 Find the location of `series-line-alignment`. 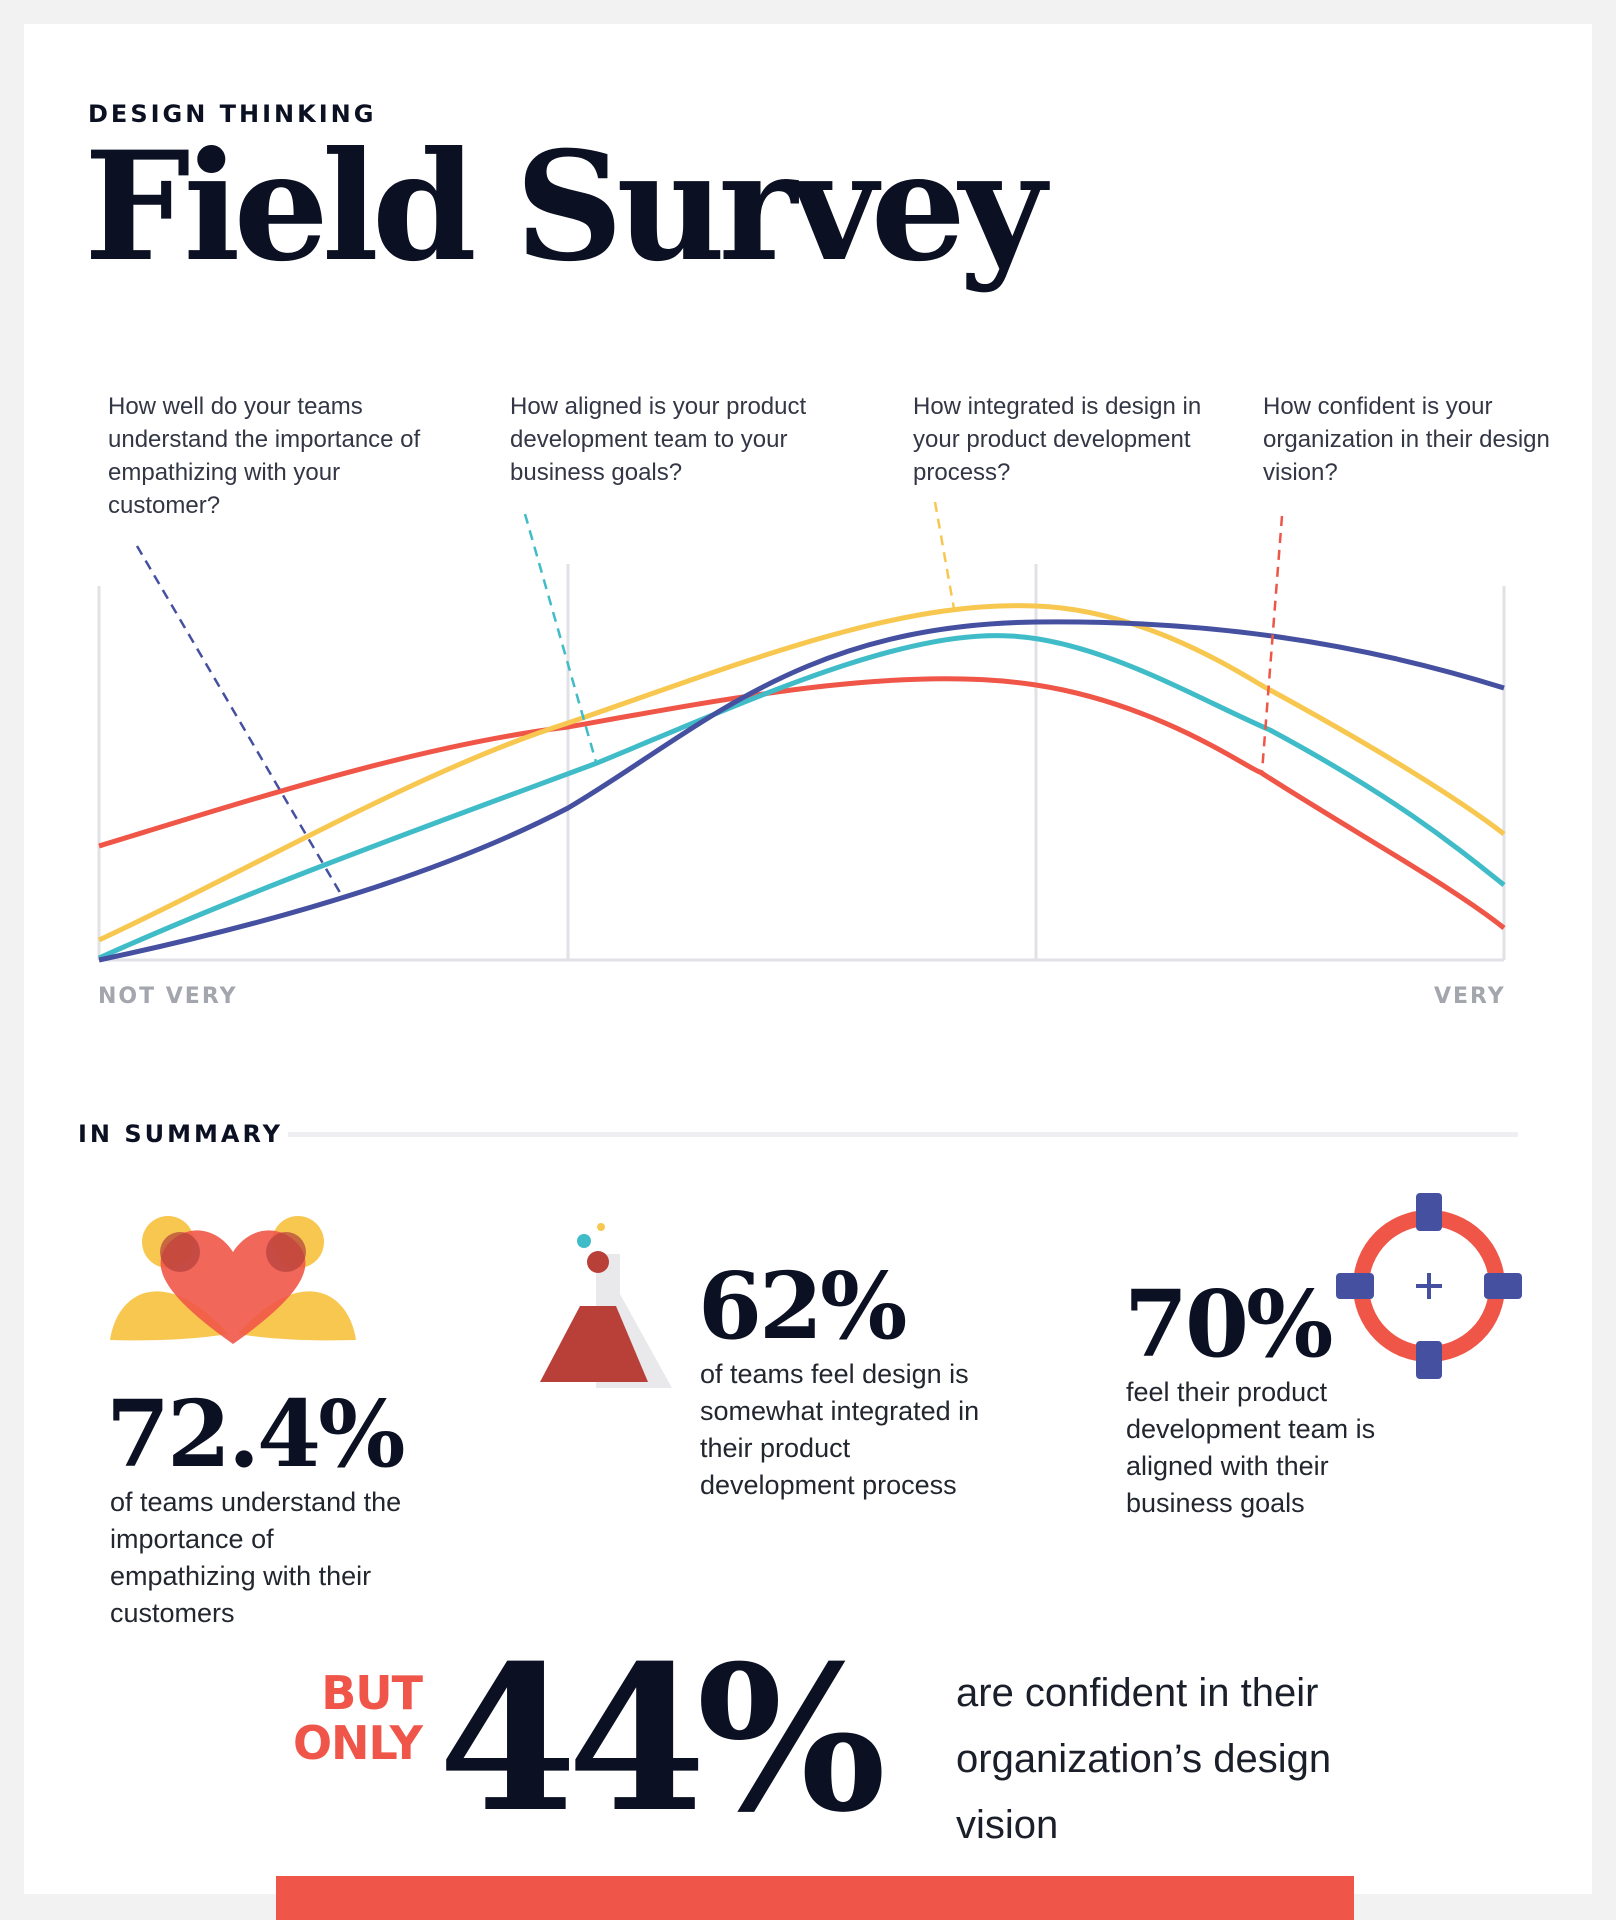

series-line-alignment is located at coordinates (801, 797).